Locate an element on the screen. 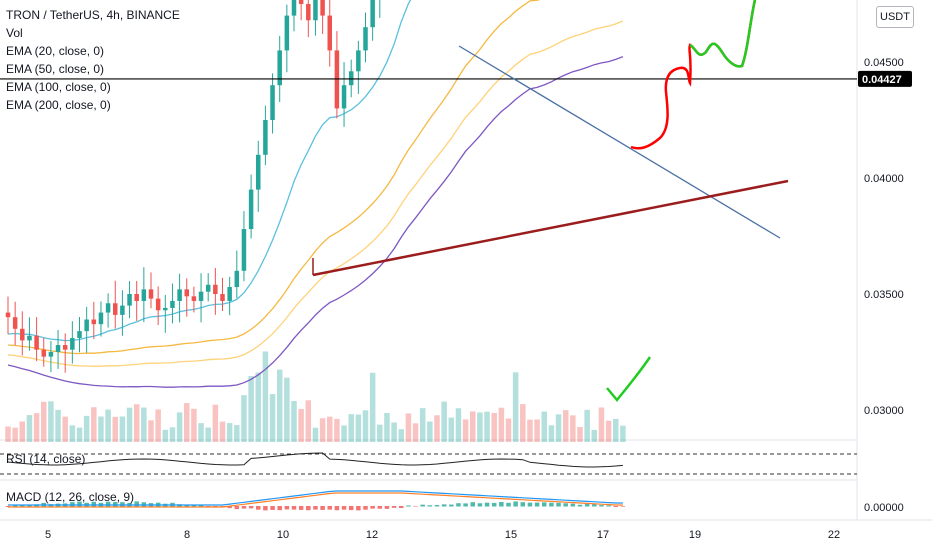 The height and width of the screenshot is (550, 932). time-axis-label: 22 is located at coordinates (834, 535).